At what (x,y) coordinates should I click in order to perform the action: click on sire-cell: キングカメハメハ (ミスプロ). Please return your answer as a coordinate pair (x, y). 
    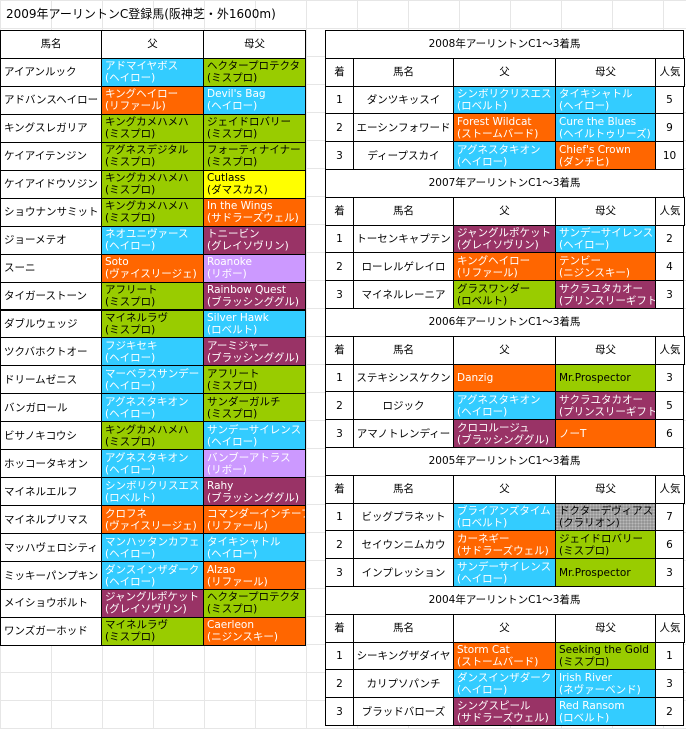
    Looking at the image, I should click on (152, 212).